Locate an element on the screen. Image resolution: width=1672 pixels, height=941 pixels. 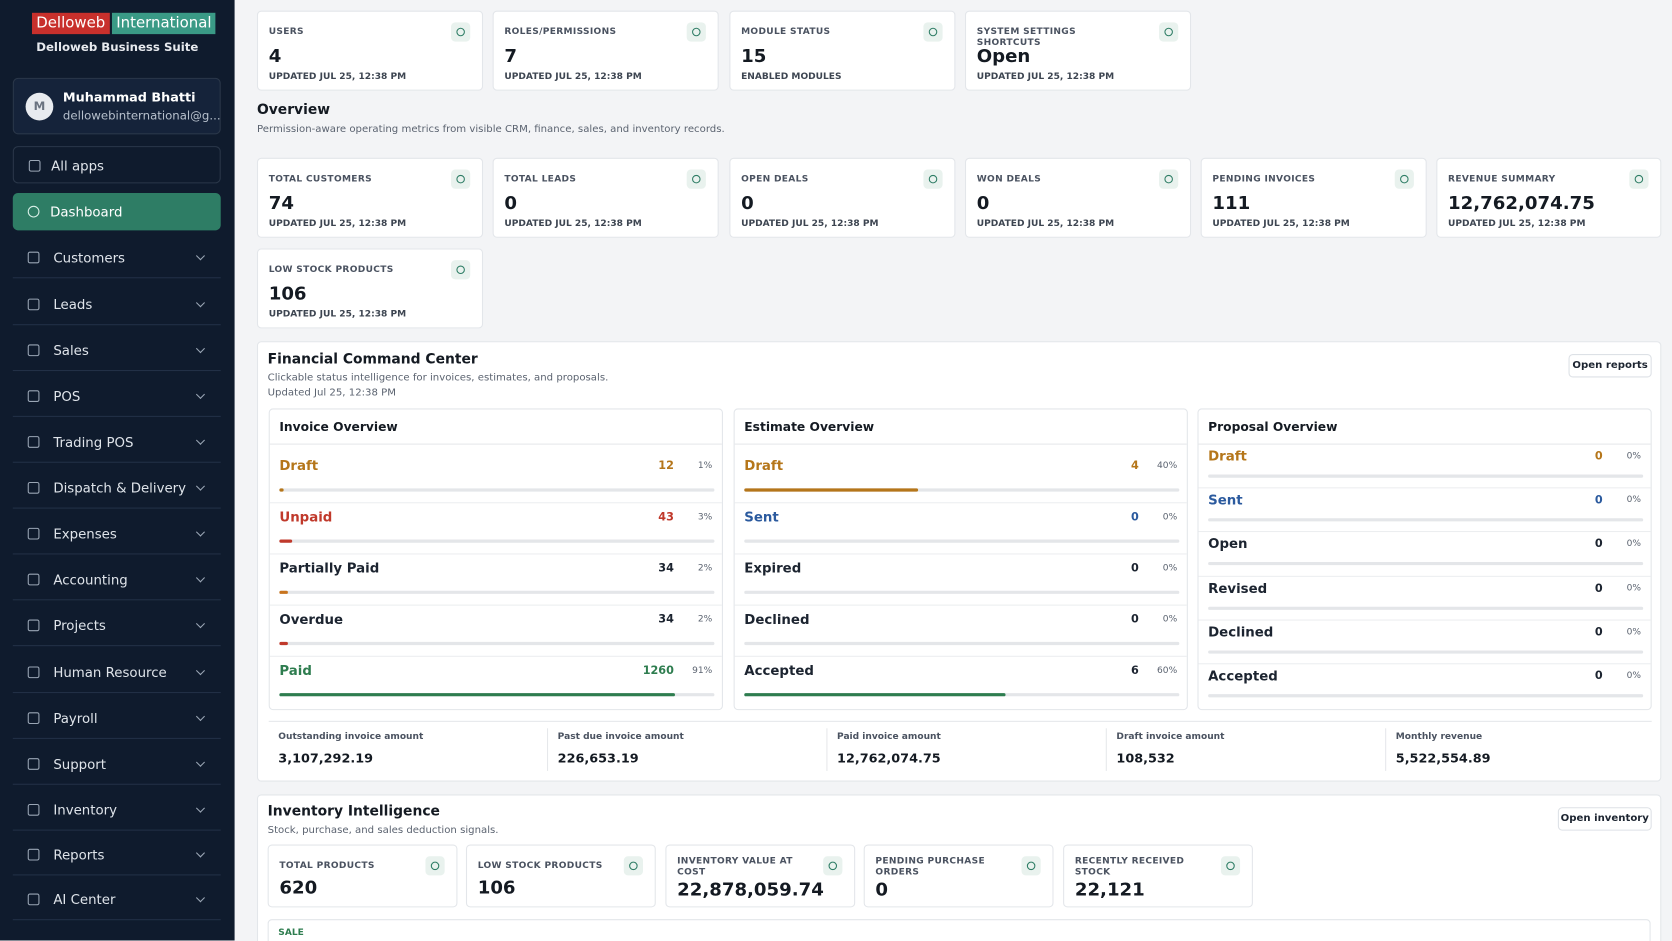
card-label: TOTAL CUSTOMERS is located at coordinates (320, 179).